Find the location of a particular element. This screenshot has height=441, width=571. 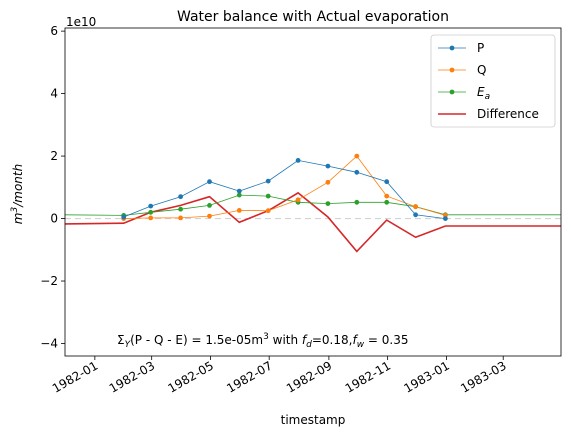

x-tick-label: 1982-05 is located at coordinates (191, 376).